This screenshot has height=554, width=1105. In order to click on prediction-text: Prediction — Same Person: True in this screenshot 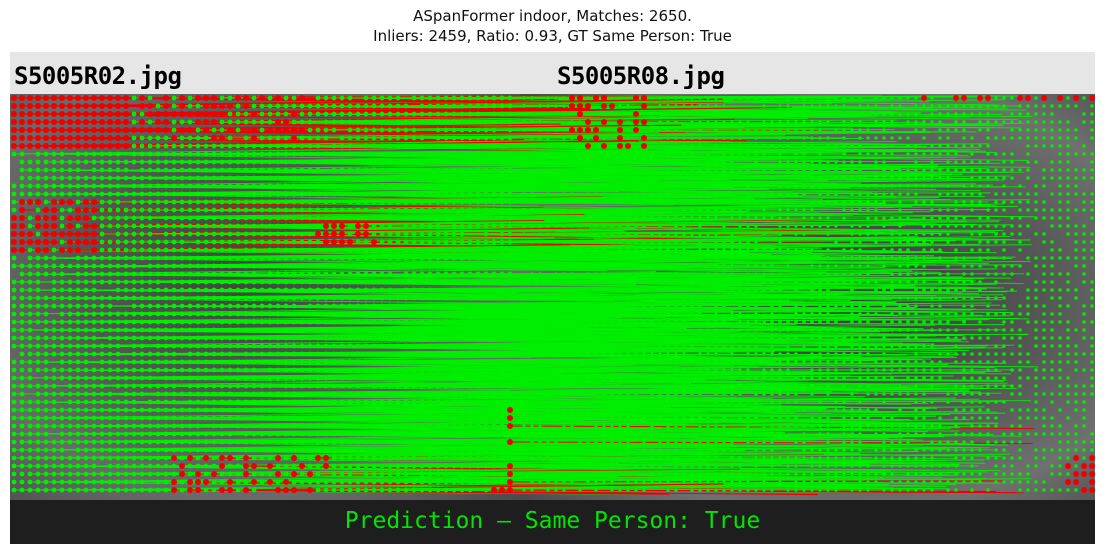, I will do `click(552, 521)`.